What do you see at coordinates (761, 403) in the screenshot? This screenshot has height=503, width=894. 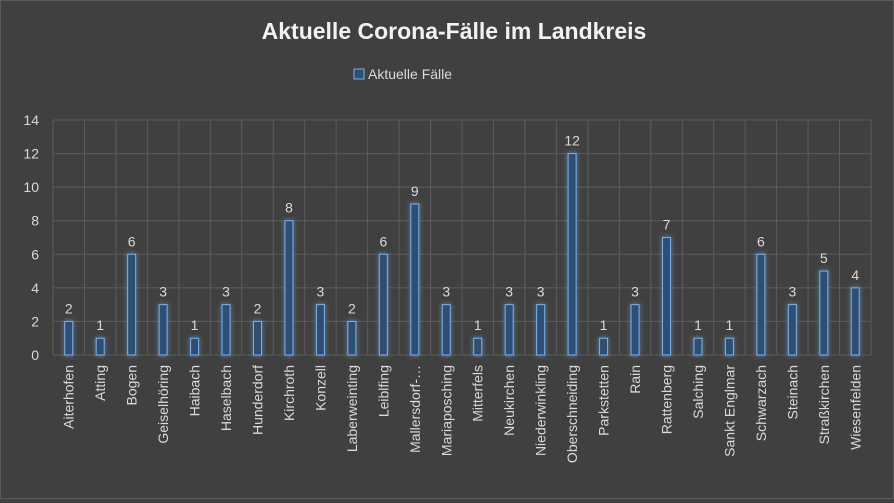 I see `category-label: Schwarzach` at bounding box center [761, 403].